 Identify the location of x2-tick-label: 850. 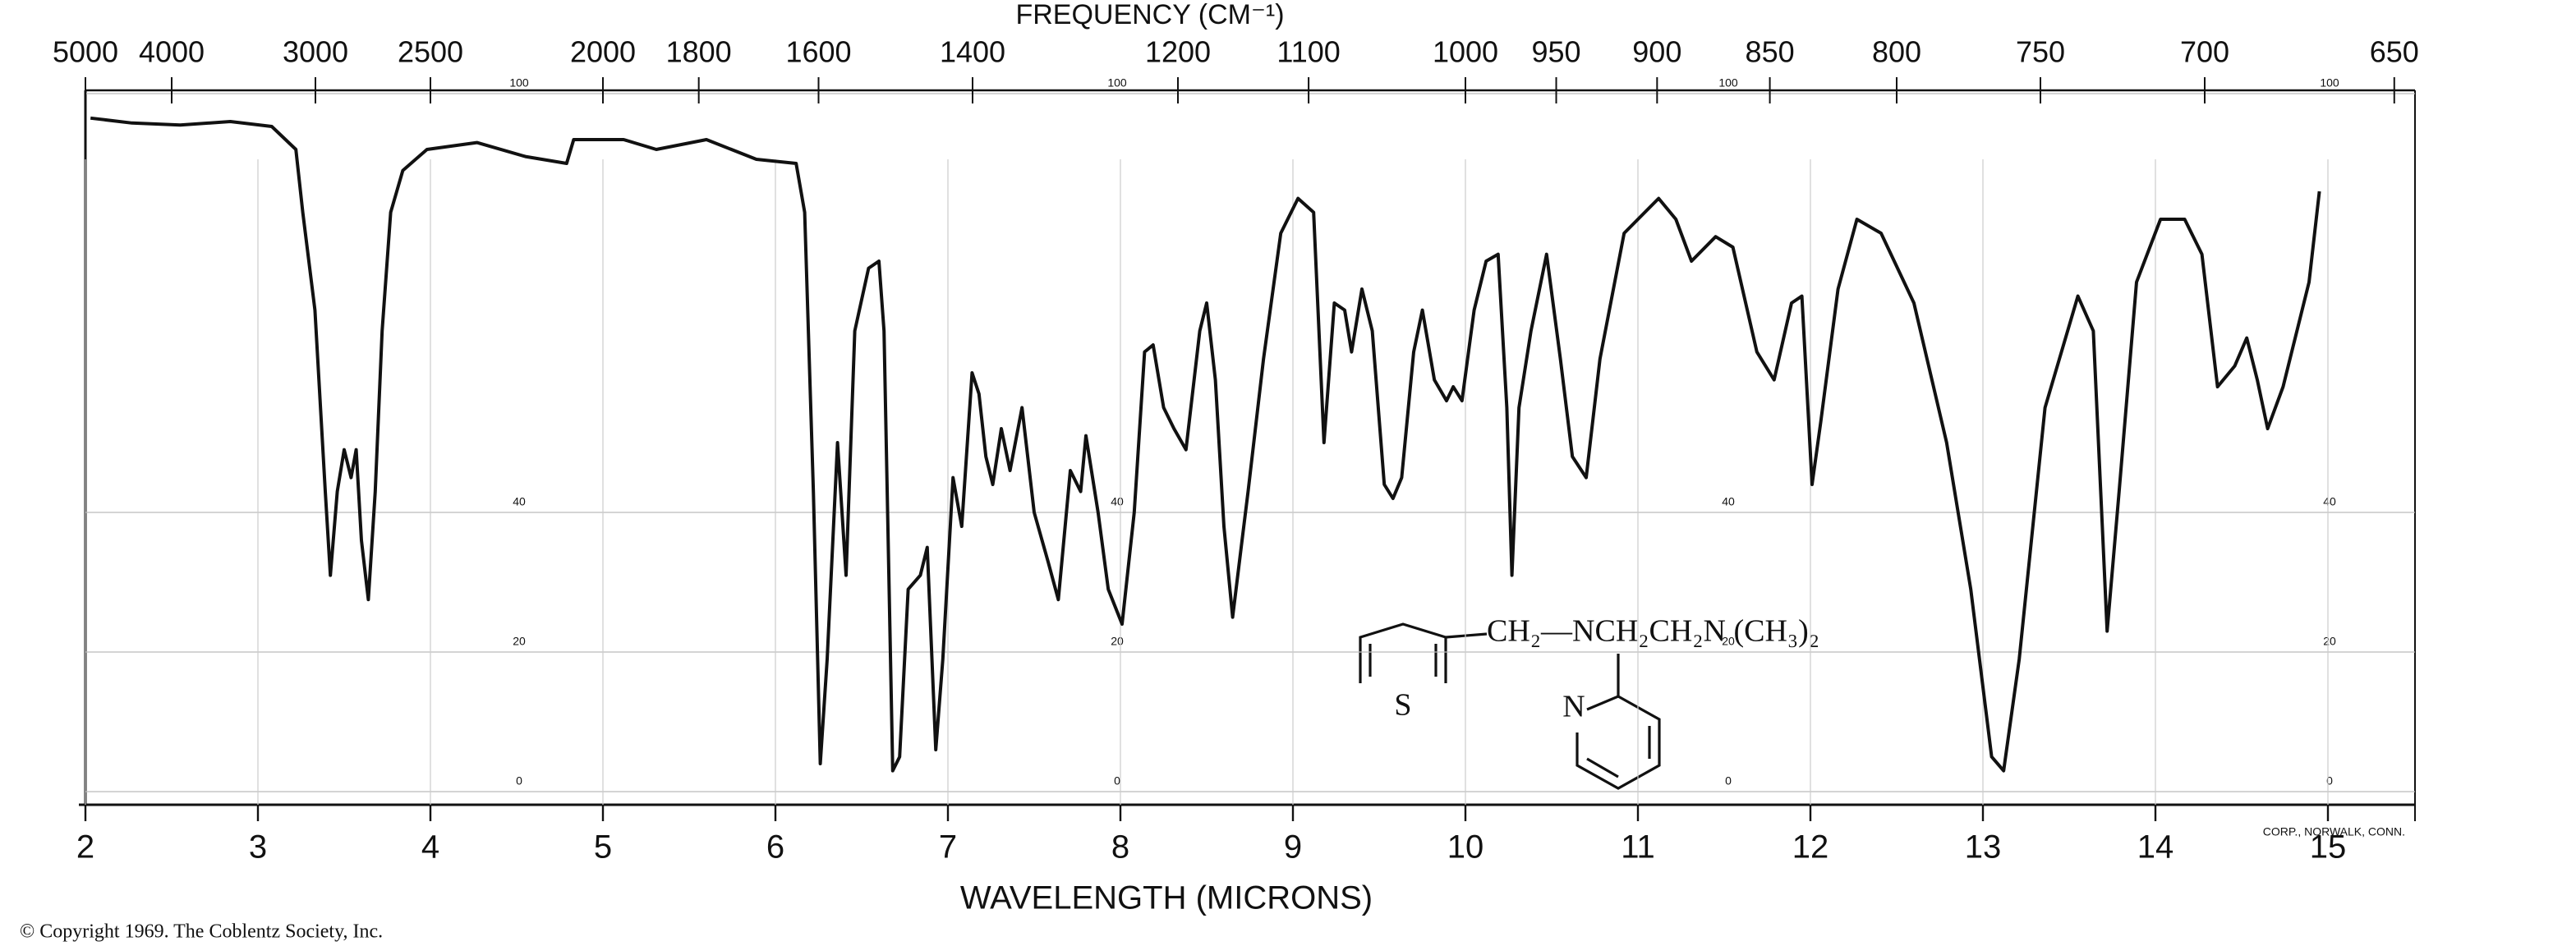
(1770, 52).